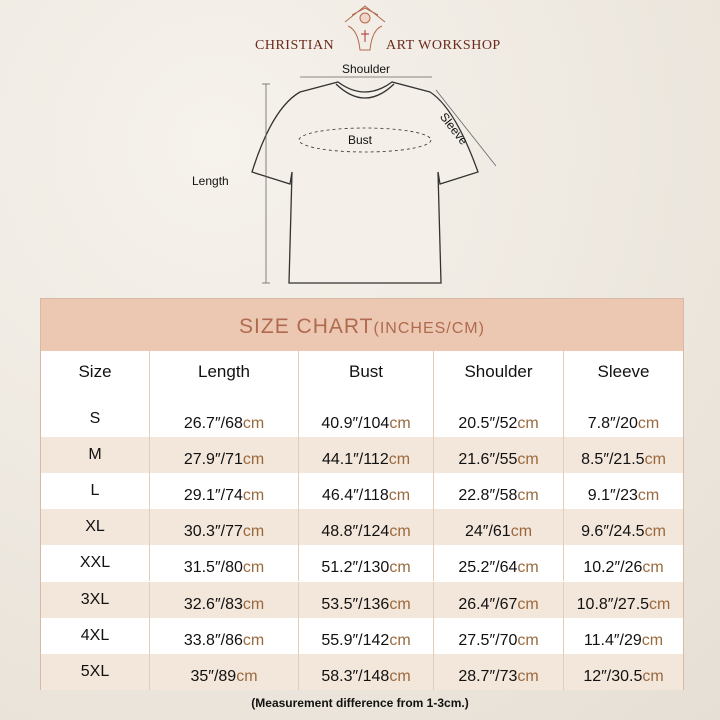  I want to click on table-cell: 33.8″/86 cm, so click(223, 635).